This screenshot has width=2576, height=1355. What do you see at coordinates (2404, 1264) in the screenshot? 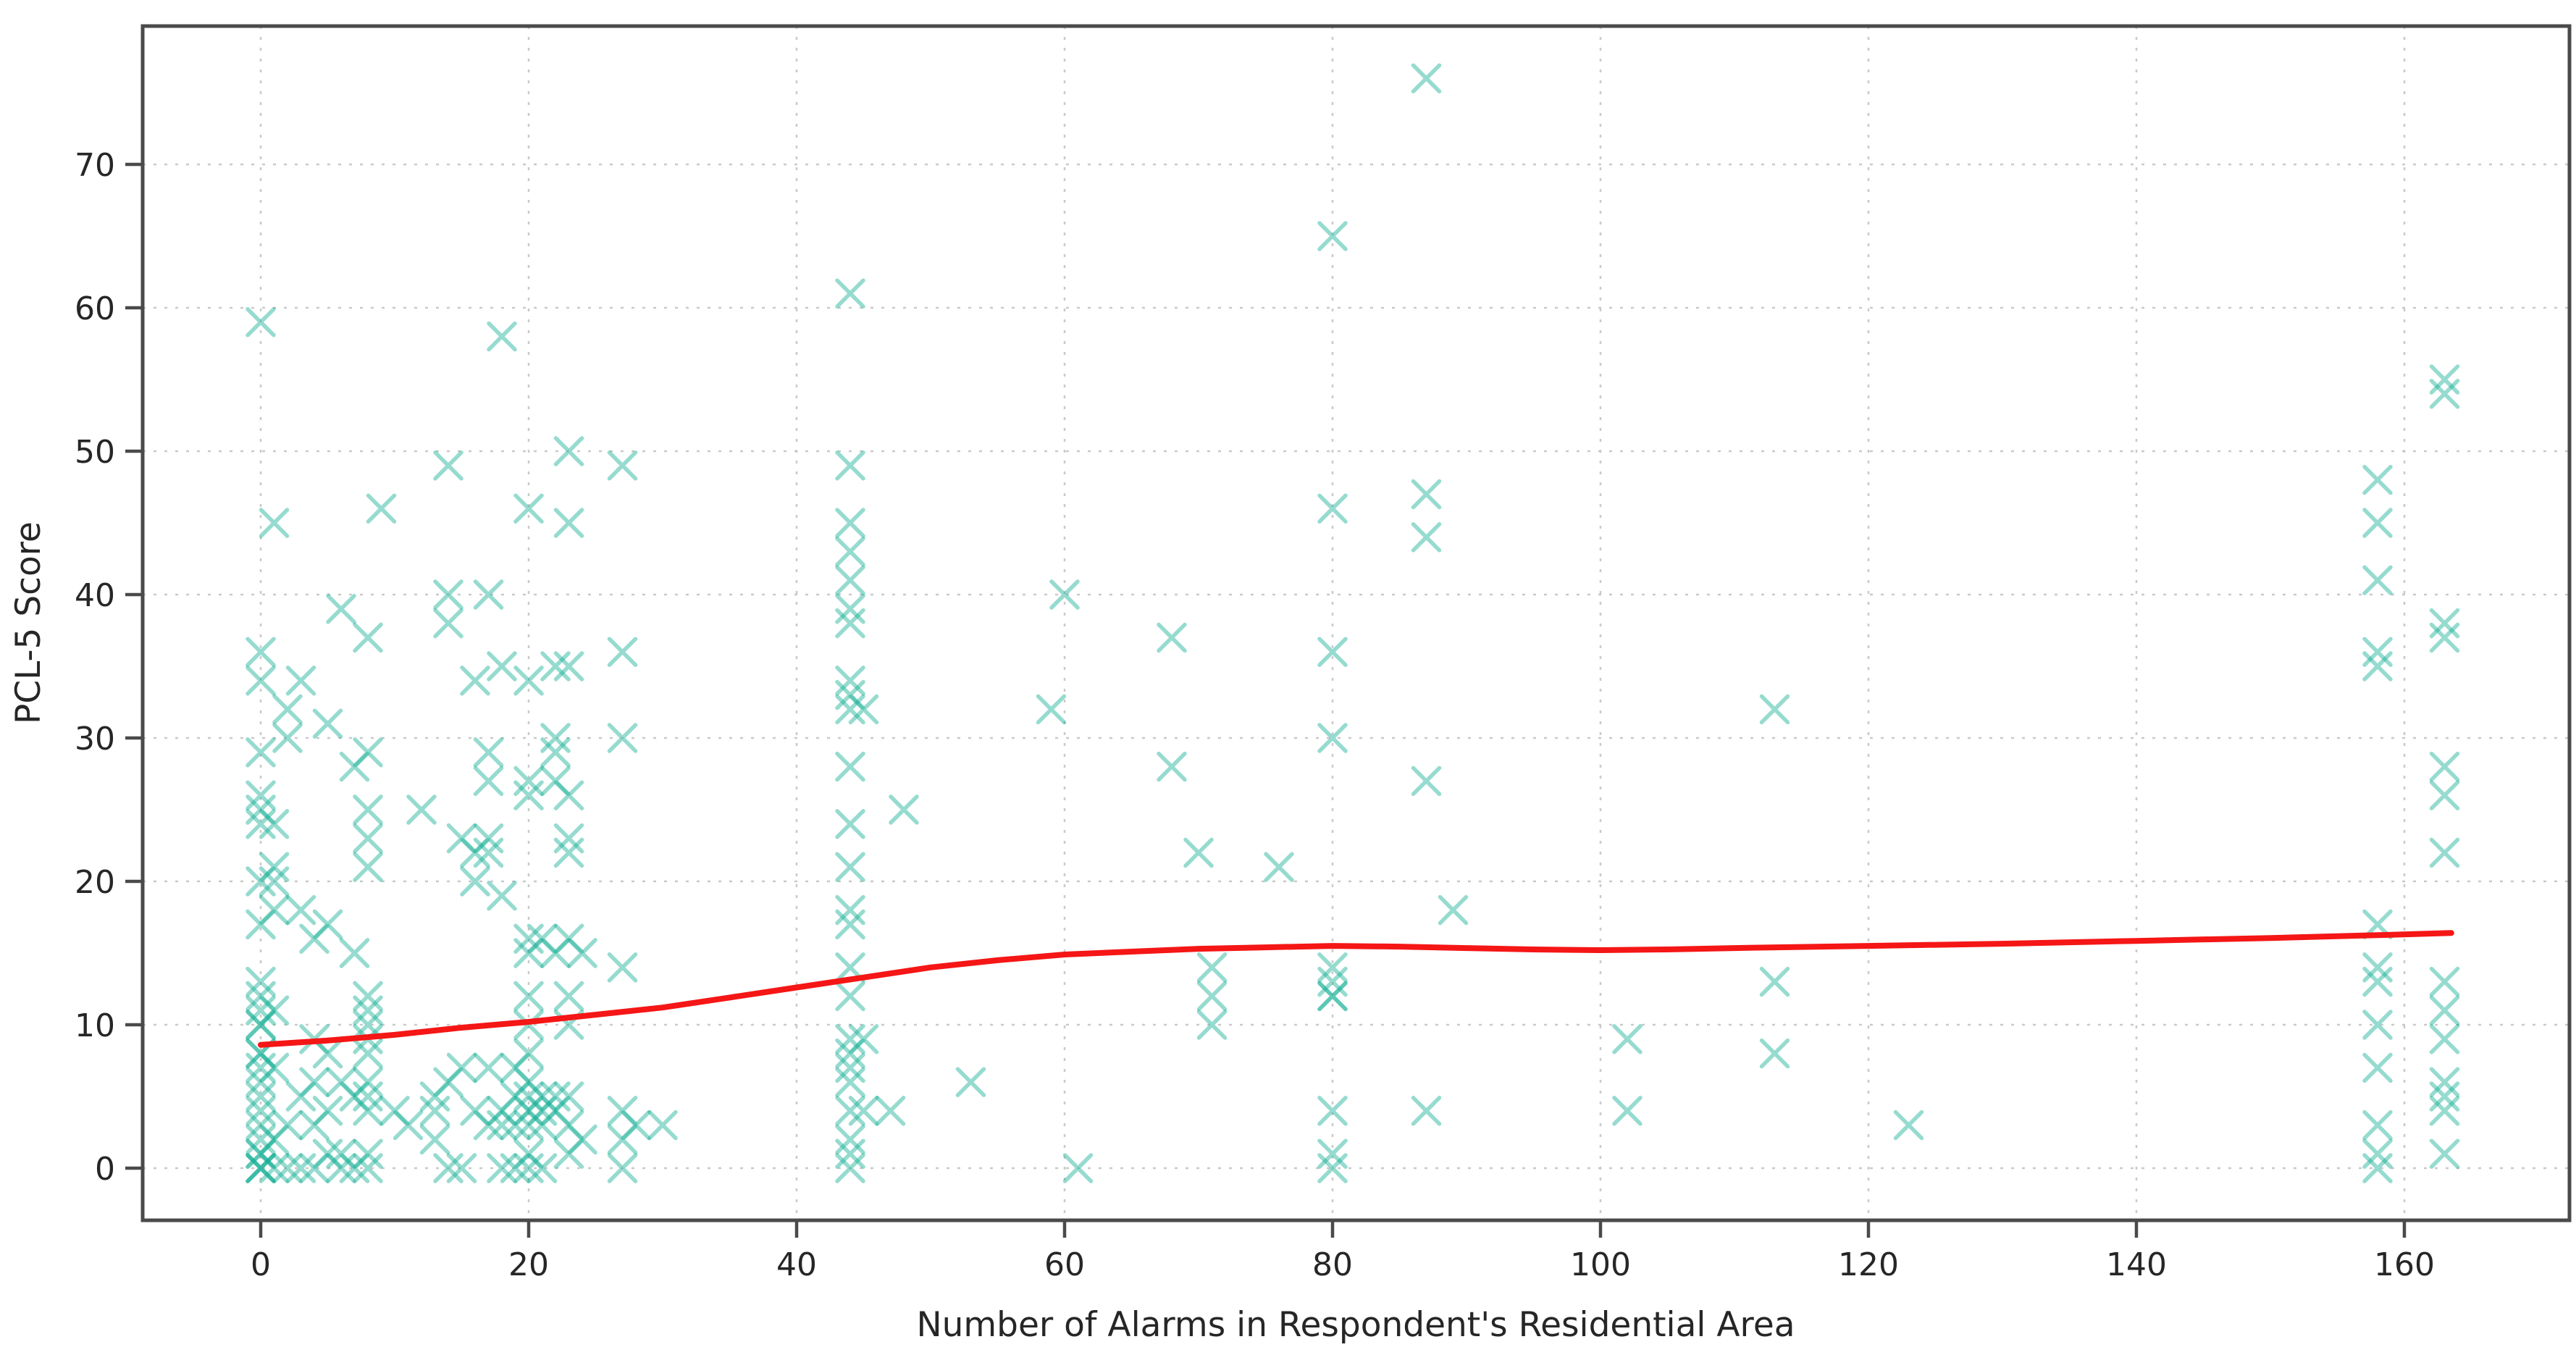
I see `x-tick-label: 160` at bounding box center [2404, 1264].